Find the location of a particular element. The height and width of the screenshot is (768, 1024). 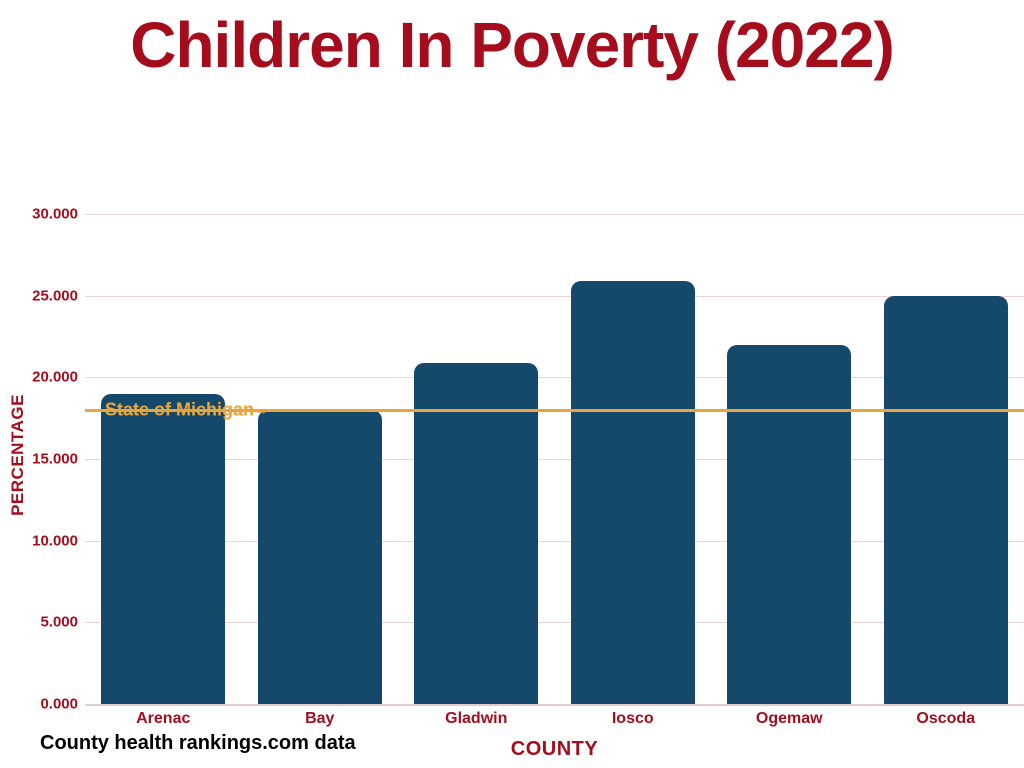

xtick-label-oscoda: Oscoda is located at coordinates (946, 718).